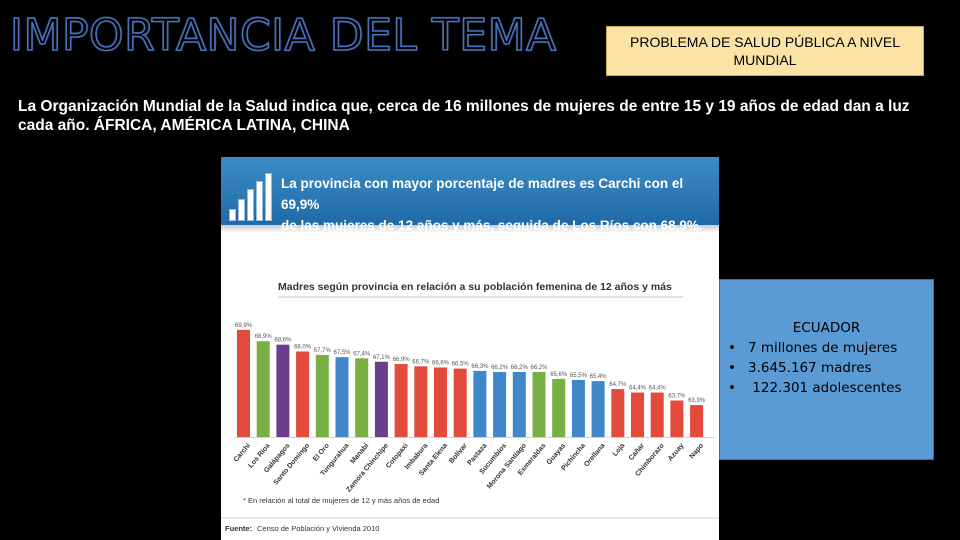  I want to click on infographic-banner, so click(470, 191).